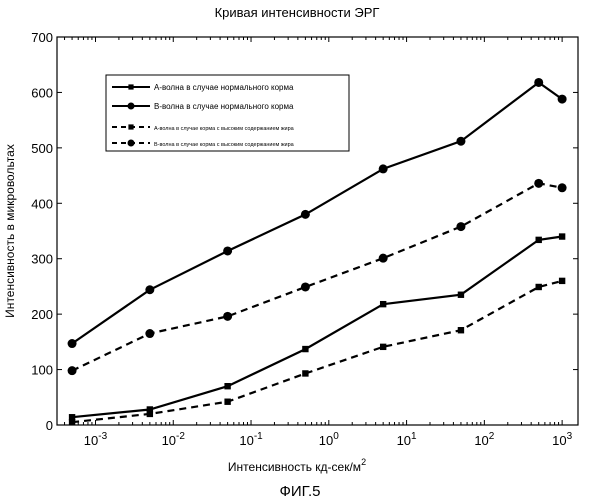  What do you see at coordinates (180, 436) in the screenshot?
I see `x-tick-exponent: -2` at bounding box center [180, 436].